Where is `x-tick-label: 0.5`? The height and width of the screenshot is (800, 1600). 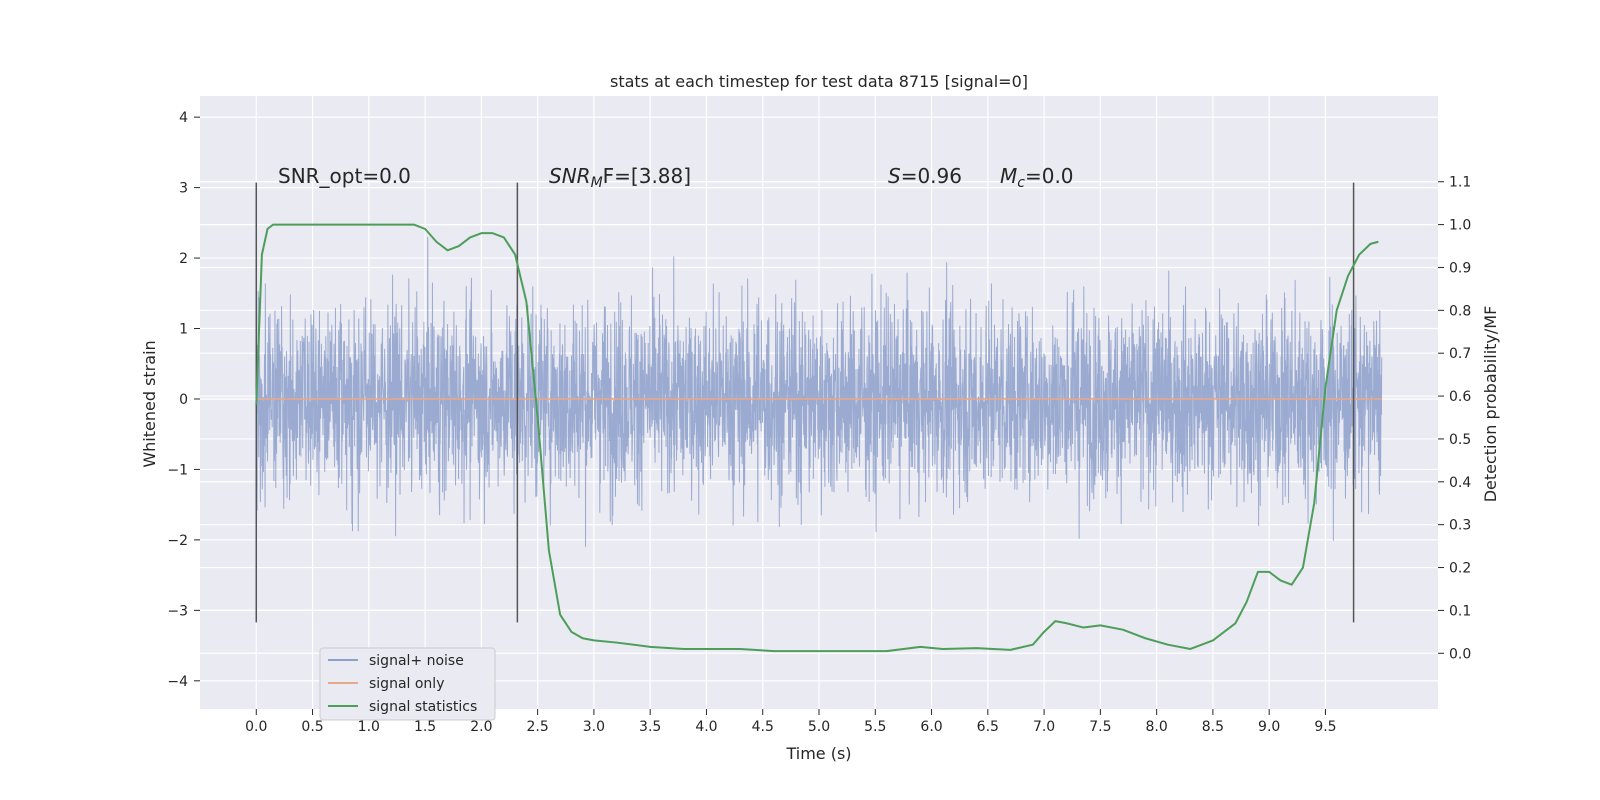
x-tick-label: 0.5 is located at coordinates (312, 727).